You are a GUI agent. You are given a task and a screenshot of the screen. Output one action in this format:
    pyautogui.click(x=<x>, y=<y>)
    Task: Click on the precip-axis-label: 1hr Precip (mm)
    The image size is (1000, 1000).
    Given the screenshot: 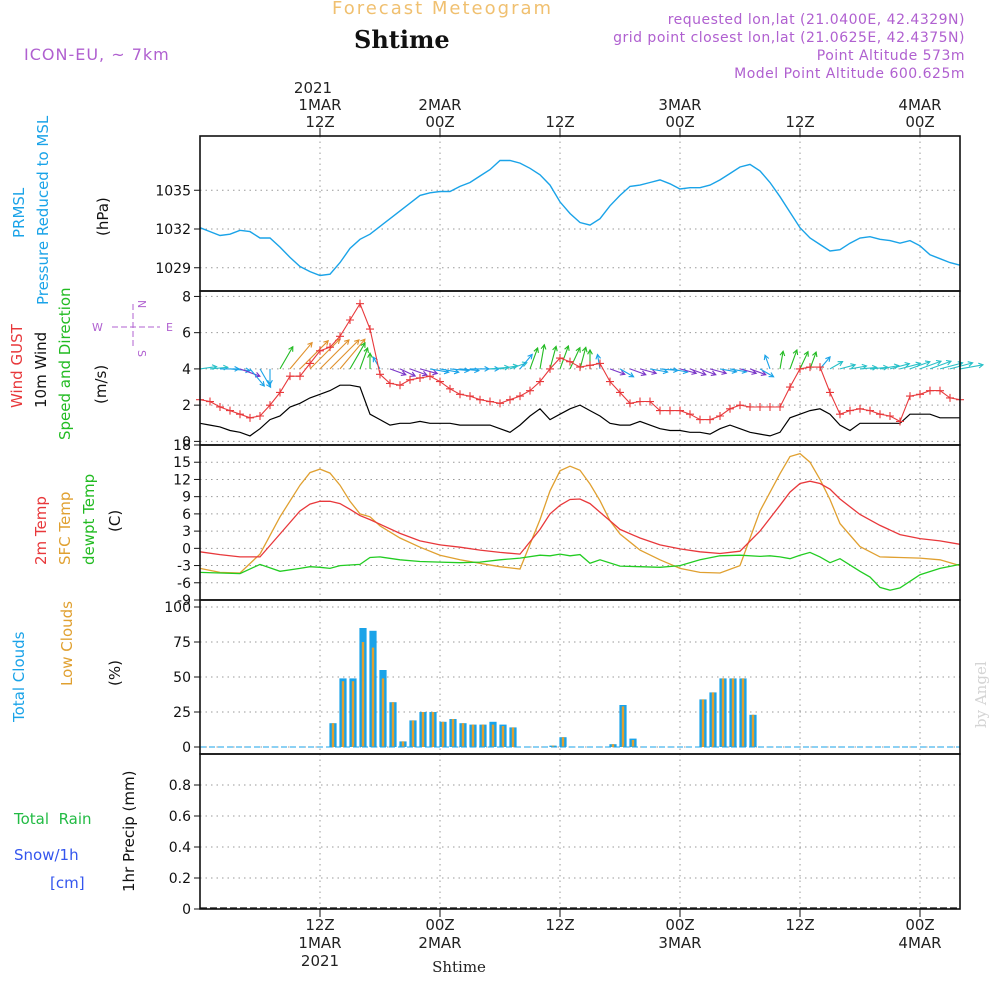 What is the action you would take?
    pyautogui.click(x=129, y=831)
    